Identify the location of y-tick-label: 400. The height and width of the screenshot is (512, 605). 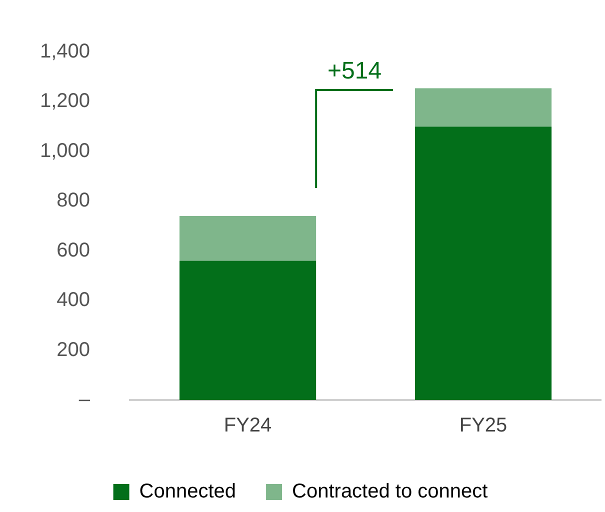
(73, 300).